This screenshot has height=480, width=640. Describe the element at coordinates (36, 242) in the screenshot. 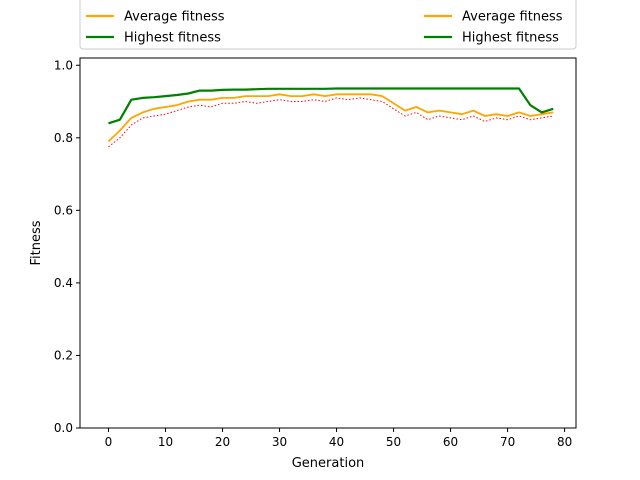

I see `y-axis-label: Fitness` at that location.